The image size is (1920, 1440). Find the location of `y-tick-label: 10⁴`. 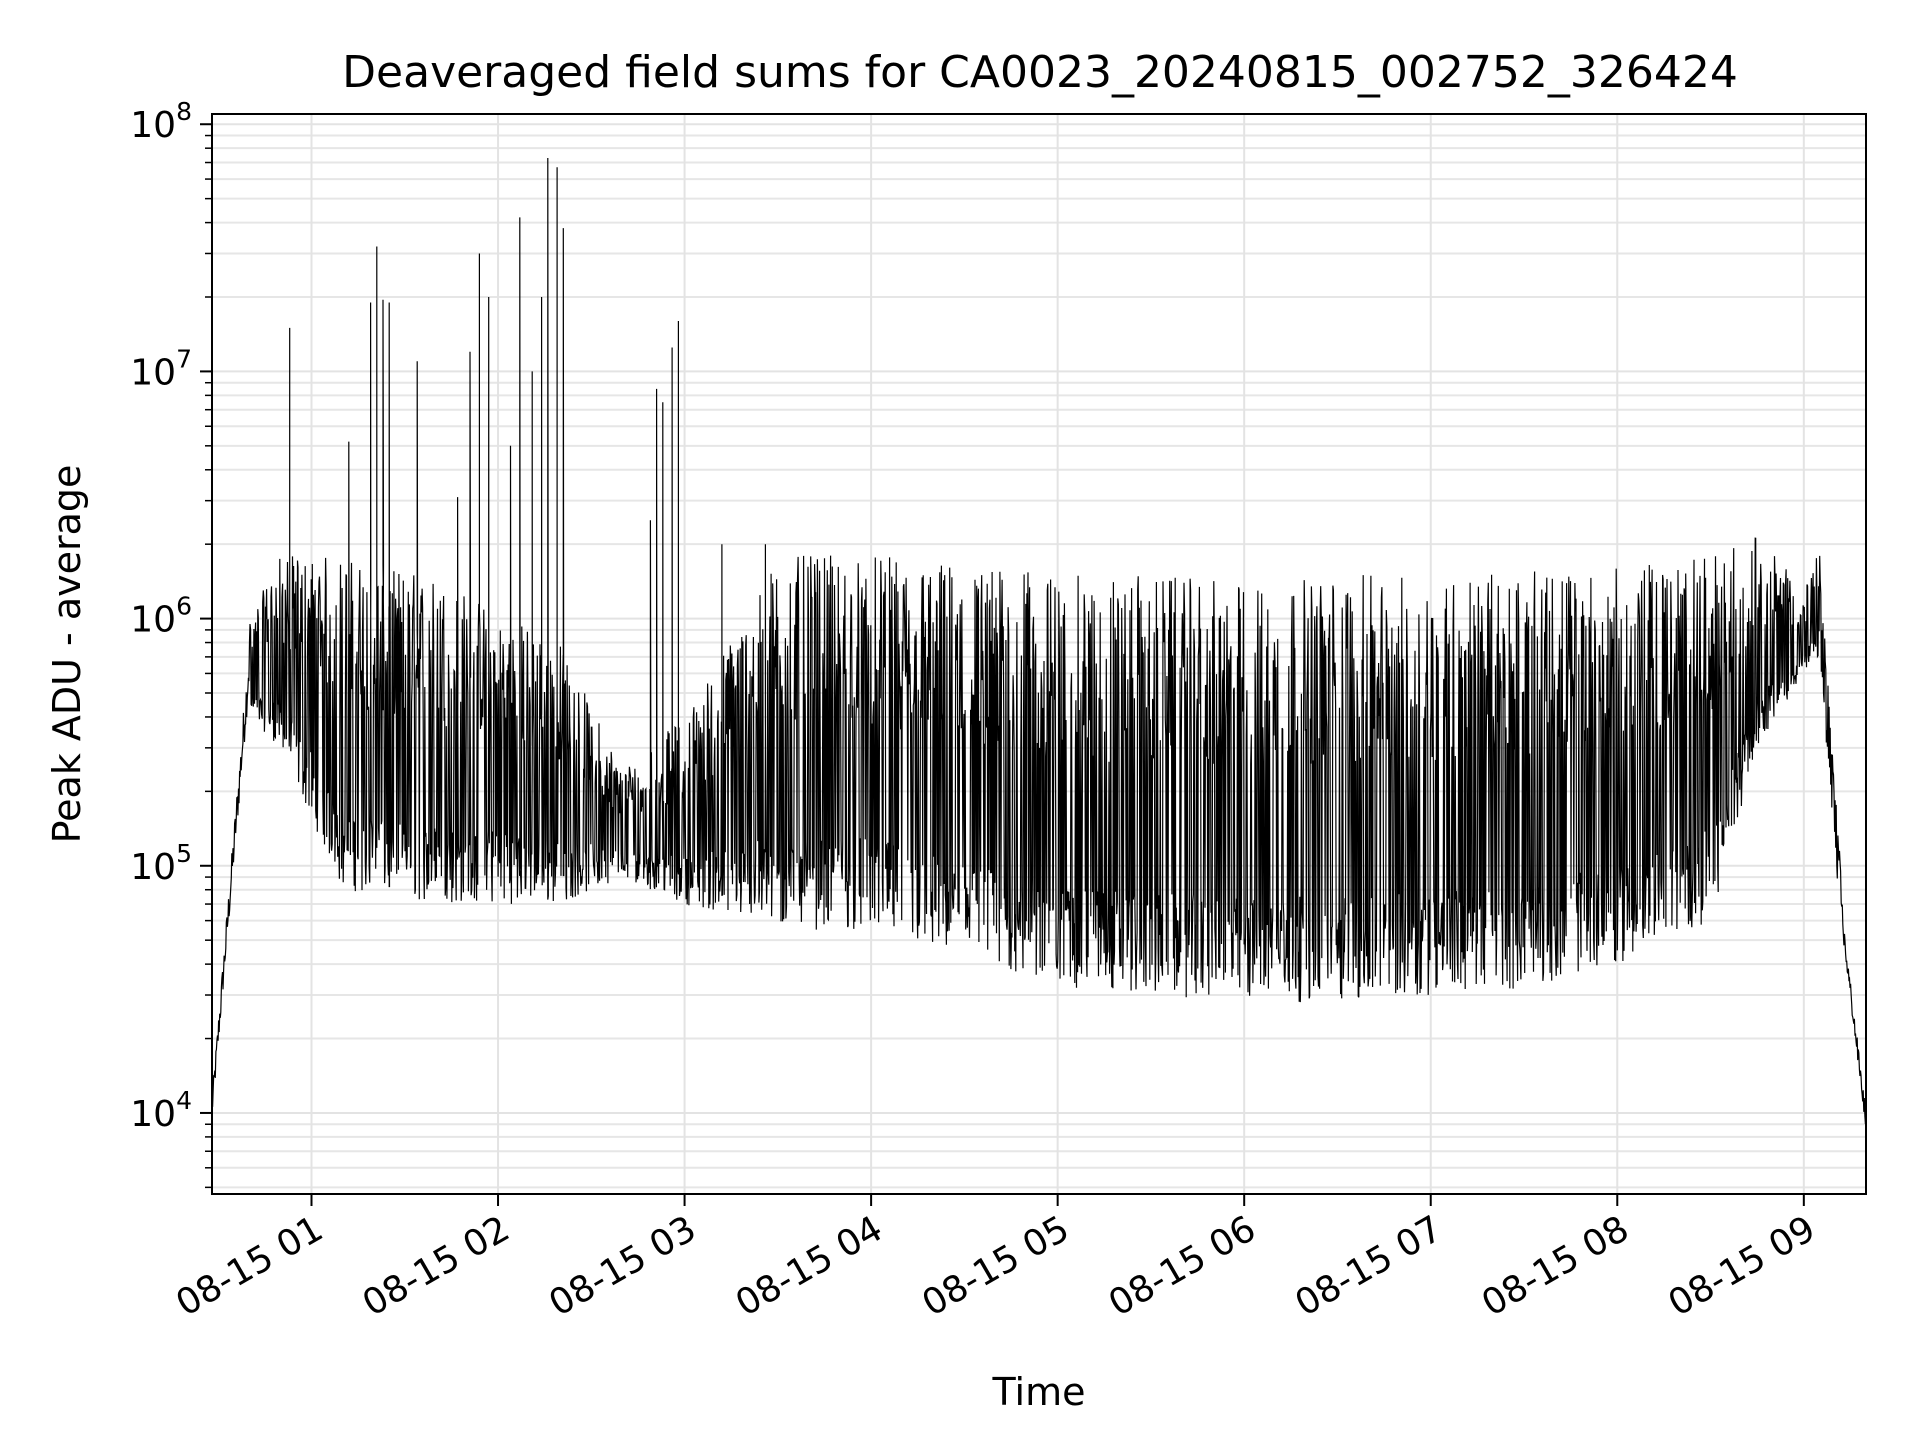

y-tick-label: 10⁴ is located at coordinates (161, 1110).